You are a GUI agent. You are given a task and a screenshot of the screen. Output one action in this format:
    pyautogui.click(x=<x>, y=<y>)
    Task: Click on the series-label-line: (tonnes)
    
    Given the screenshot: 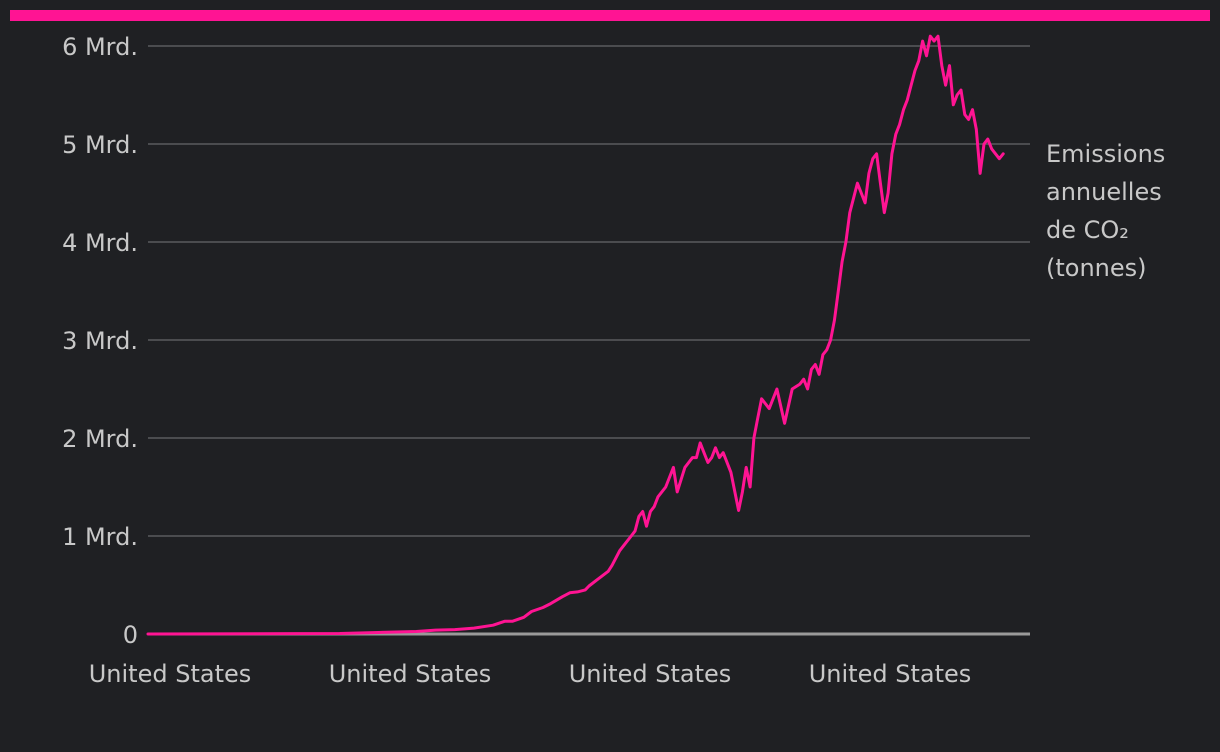 What is the action you would take?
    pyautogui.click(x=1096, y=268)
    